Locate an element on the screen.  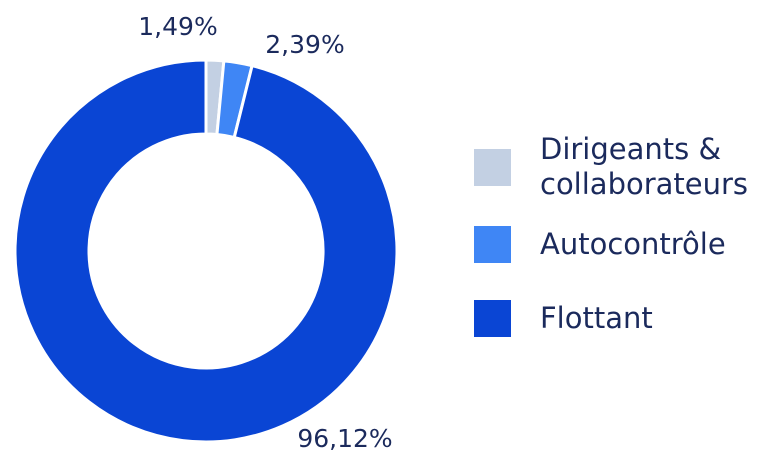
legend-item: Autocontrôle is located at coordinates (627, 244).